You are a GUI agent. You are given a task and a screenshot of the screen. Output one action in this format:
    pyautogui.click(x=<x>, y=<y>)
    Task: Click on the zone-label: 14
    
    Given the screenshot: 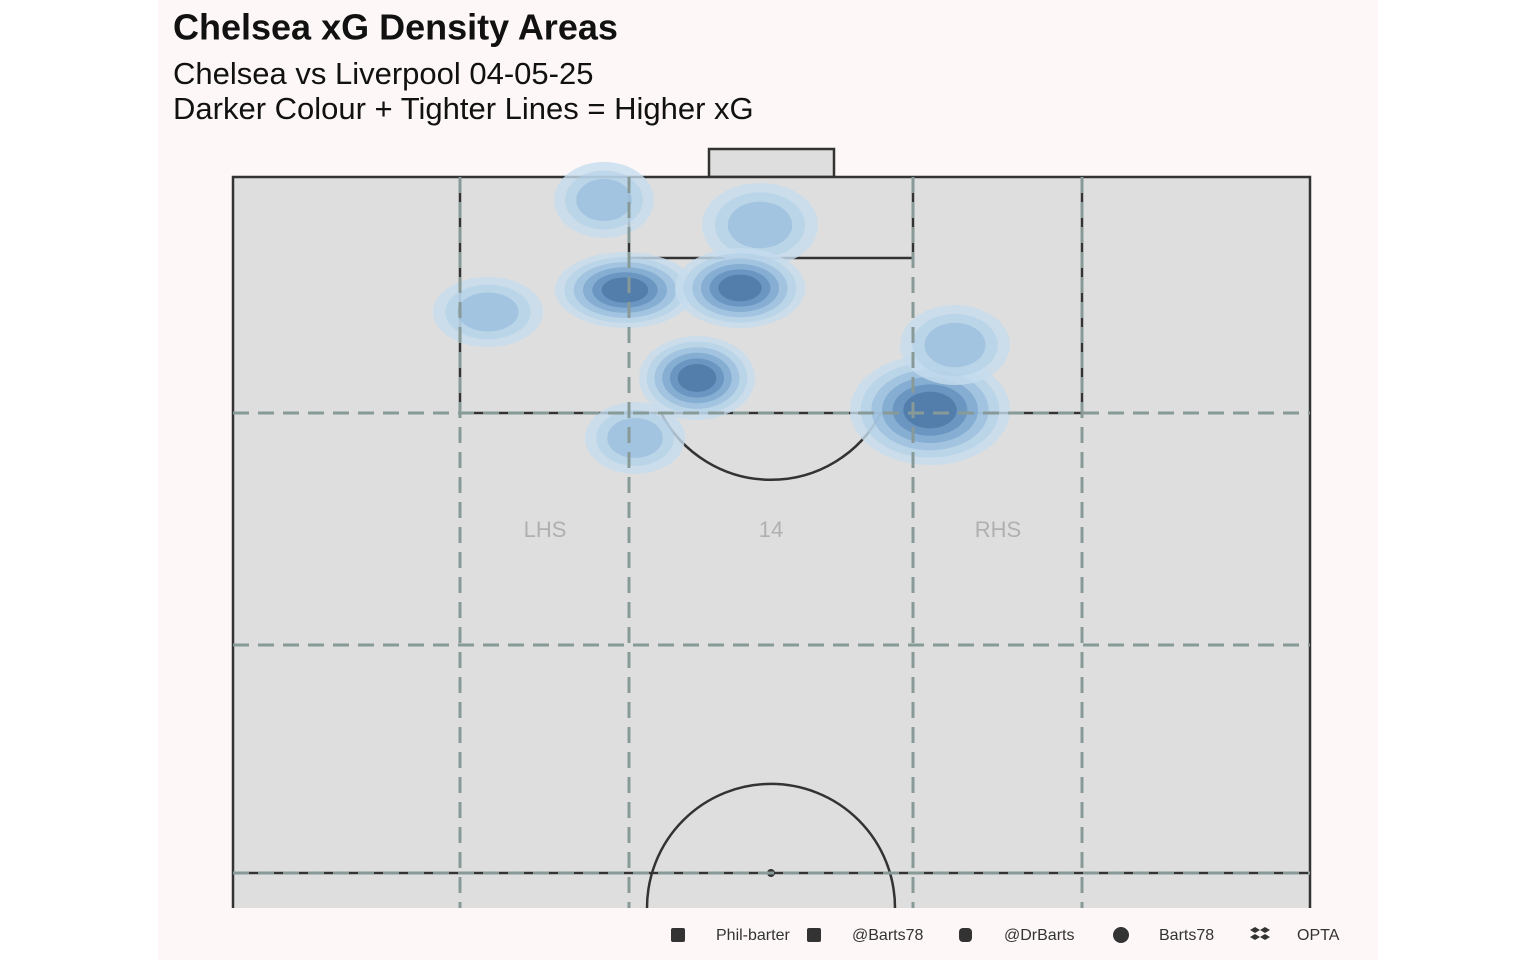 What is the action you would take?
    pyautogui.click(x=771, y=529)
    